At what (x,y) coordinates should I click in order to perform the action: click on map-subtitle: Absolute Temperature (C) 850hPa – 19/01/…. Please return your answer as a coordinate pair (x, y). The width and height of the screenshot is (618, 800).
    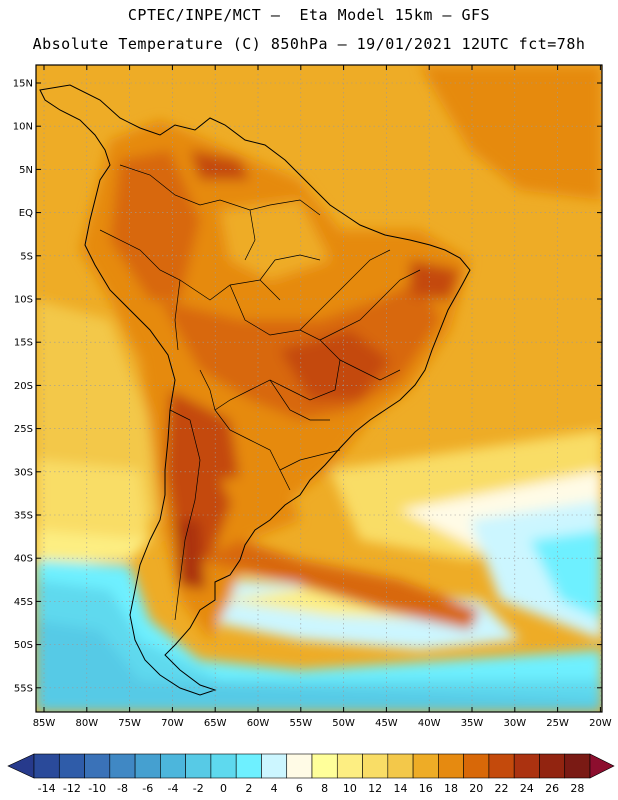
    Looking at the image, I should click on (309, 44).